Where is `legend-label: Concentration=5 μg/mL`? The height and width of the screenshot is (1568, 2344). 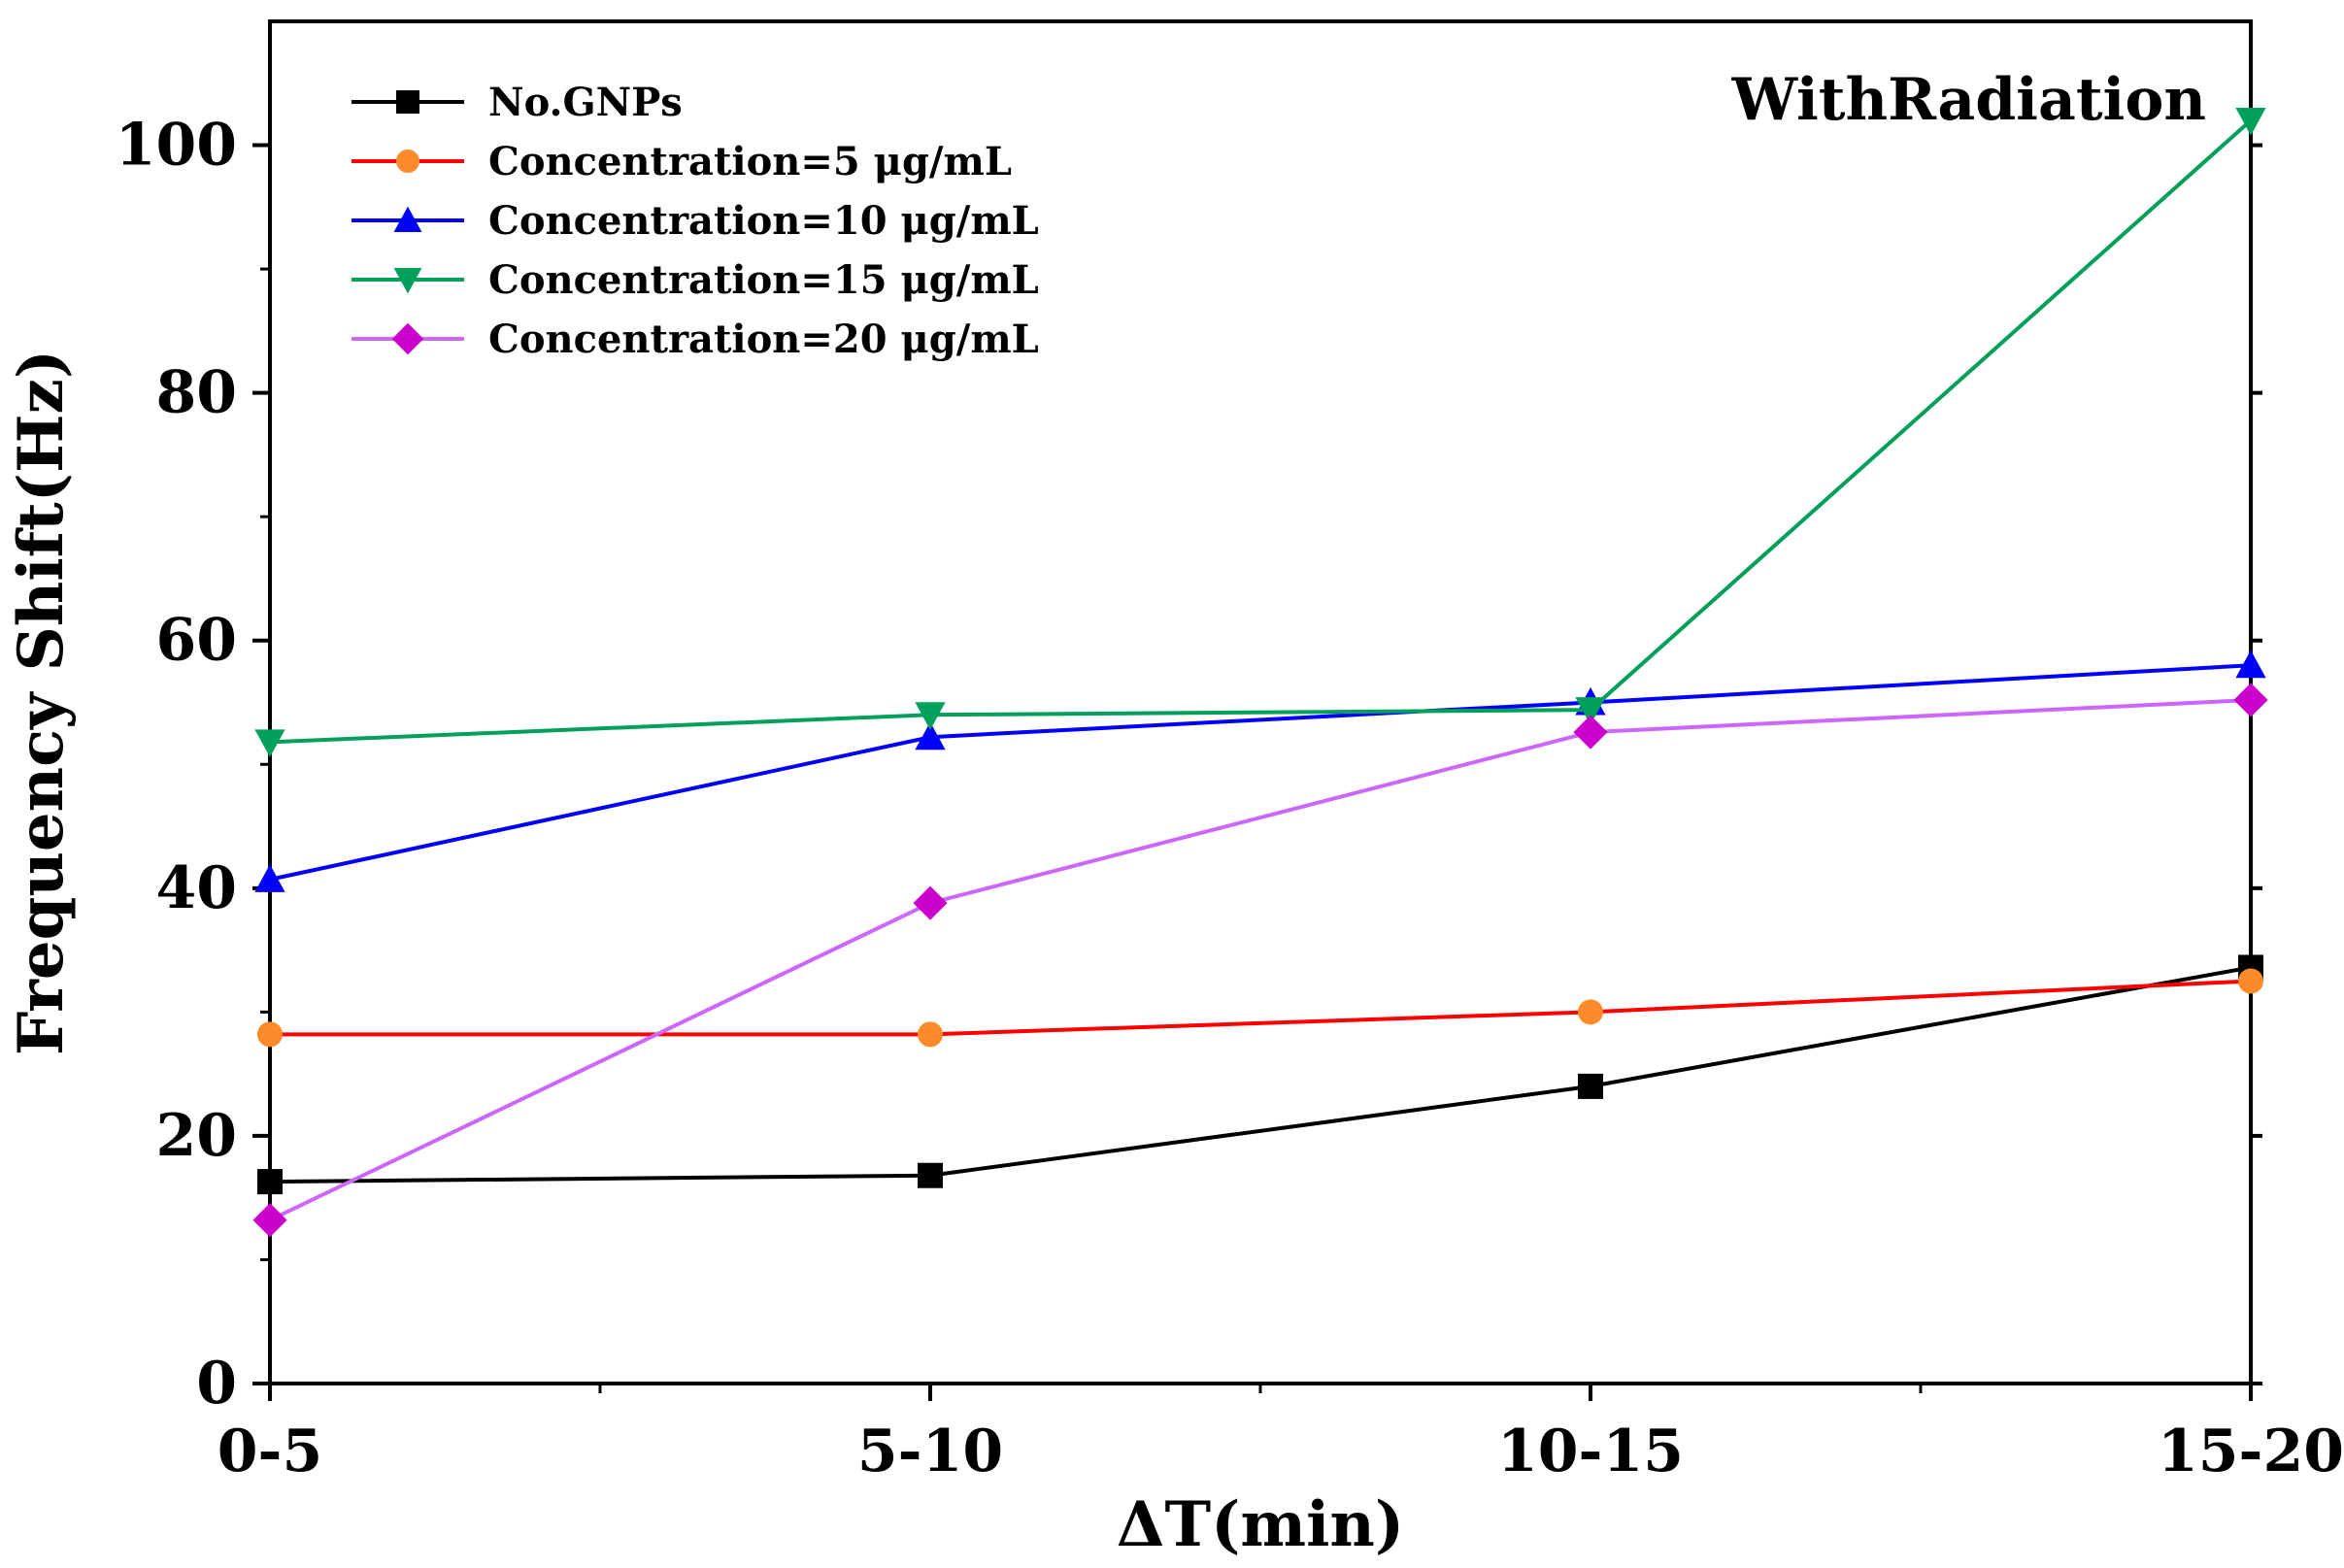
legend-label: Concentration=5 μg/mL is located at coordinates (750, 161).